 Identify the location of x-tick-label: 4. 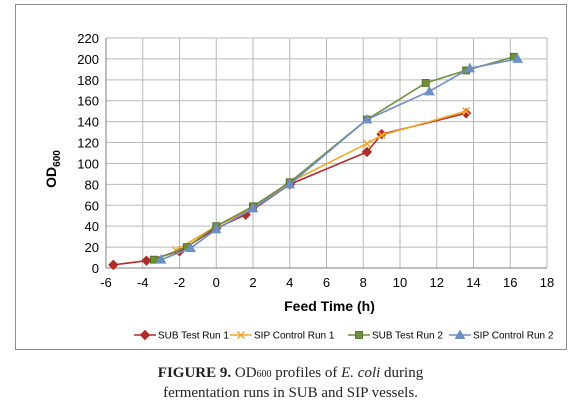
(289, 282).